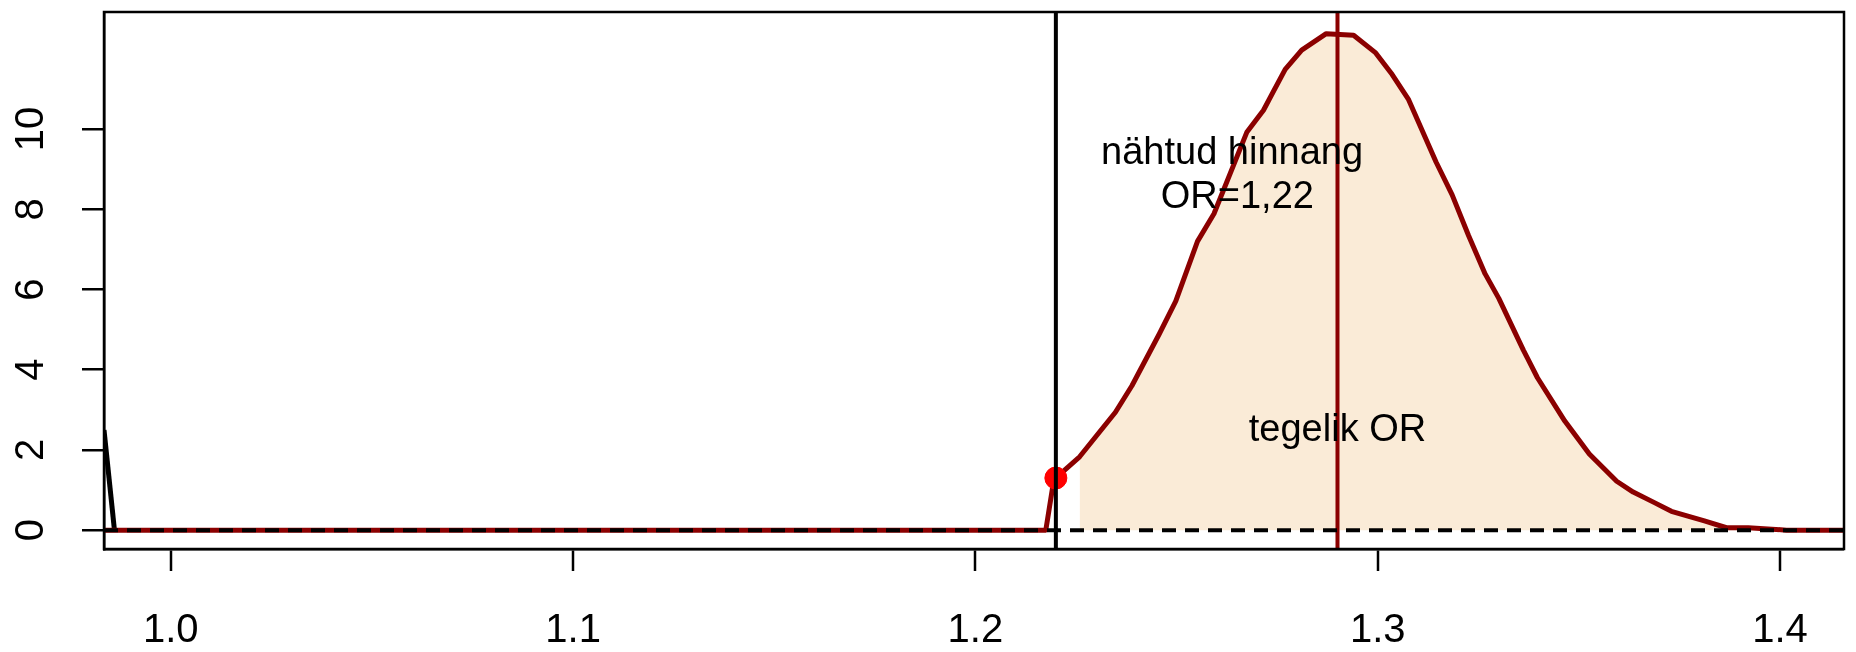 The height and width of the screenshot is (652, 1856). What do you see at coordinates (1377, 628) in the screenshot?
I see `x-tick-label: 1.3` at bounding box center [1377, 628].